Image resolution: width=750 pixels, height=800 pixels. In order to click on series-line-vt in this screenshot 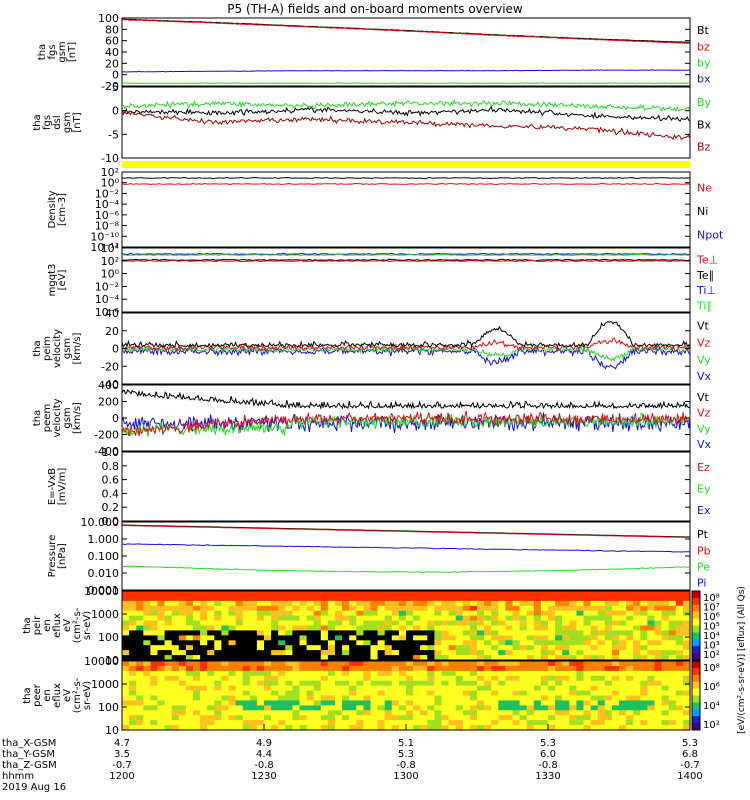, I will do `click(406, 399)`.